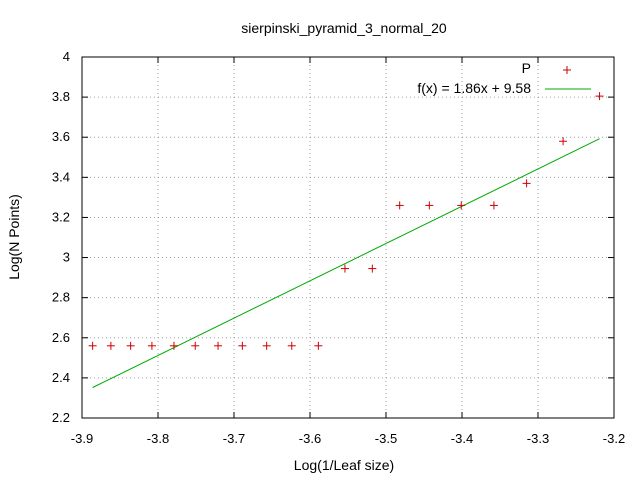 The image size is (640, 480). Describe the element at coordinates (61, 337) in the screenshot. I see `y-tick-label: 2.6` at that location.